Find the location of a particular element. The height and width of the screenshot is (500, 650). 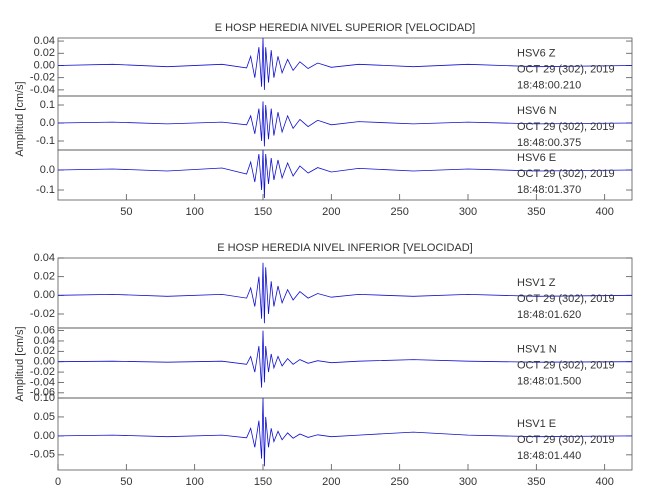

station-label: HSV6 E is located at coordinates (536, 158).